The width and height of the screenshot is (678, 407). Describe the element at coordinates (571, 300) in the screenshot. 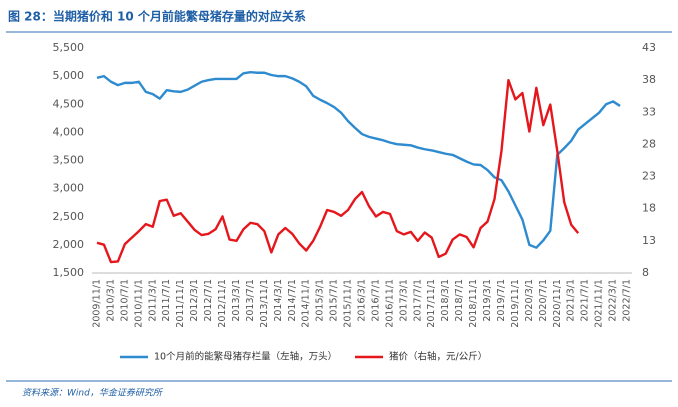

I see `x-tick-label: 2021/3/1` at that location.